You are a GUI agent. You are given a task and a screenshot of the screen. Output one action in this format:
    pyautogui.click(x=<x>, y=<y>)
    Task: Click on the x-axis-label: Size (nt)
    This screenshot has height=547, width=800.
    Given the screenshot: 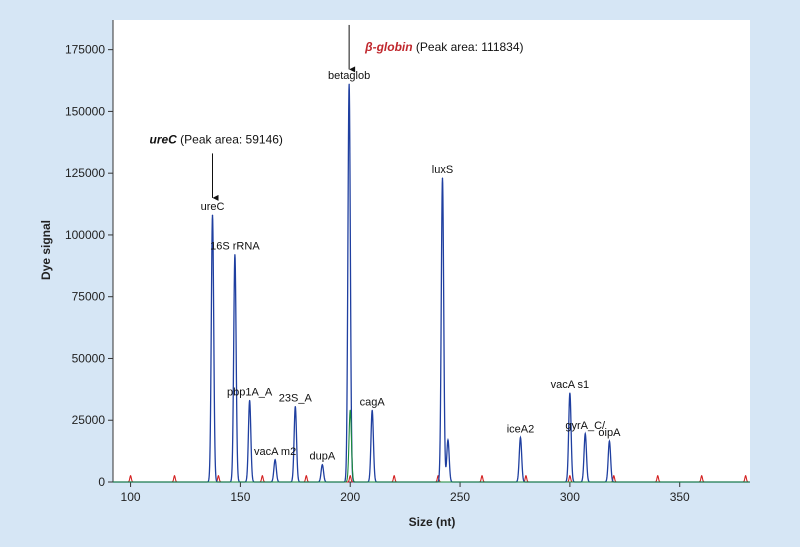 What is the action you would take?
    pyautogui.click(x=432, y=522)
    